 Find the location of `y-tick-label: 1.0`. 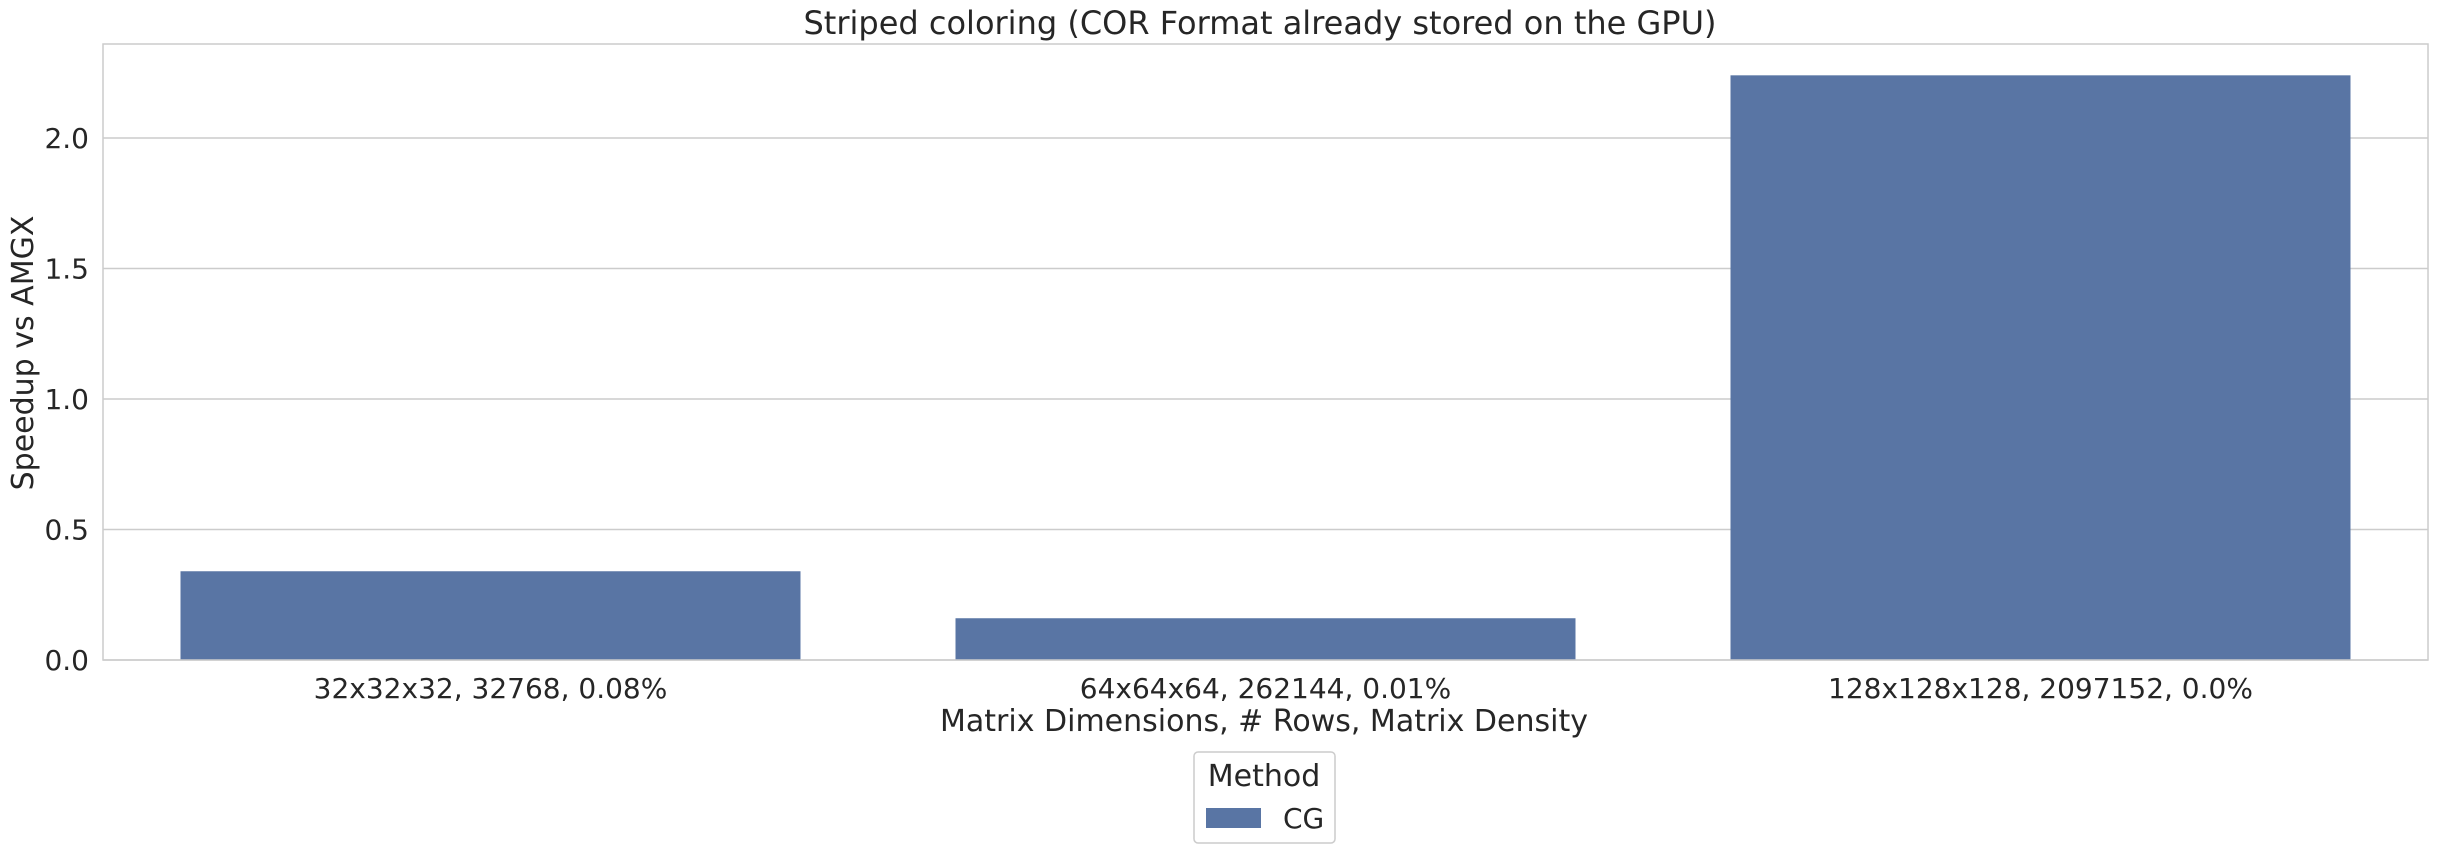

y-tick-label: 1.0 is located at coordinates (66, 399).